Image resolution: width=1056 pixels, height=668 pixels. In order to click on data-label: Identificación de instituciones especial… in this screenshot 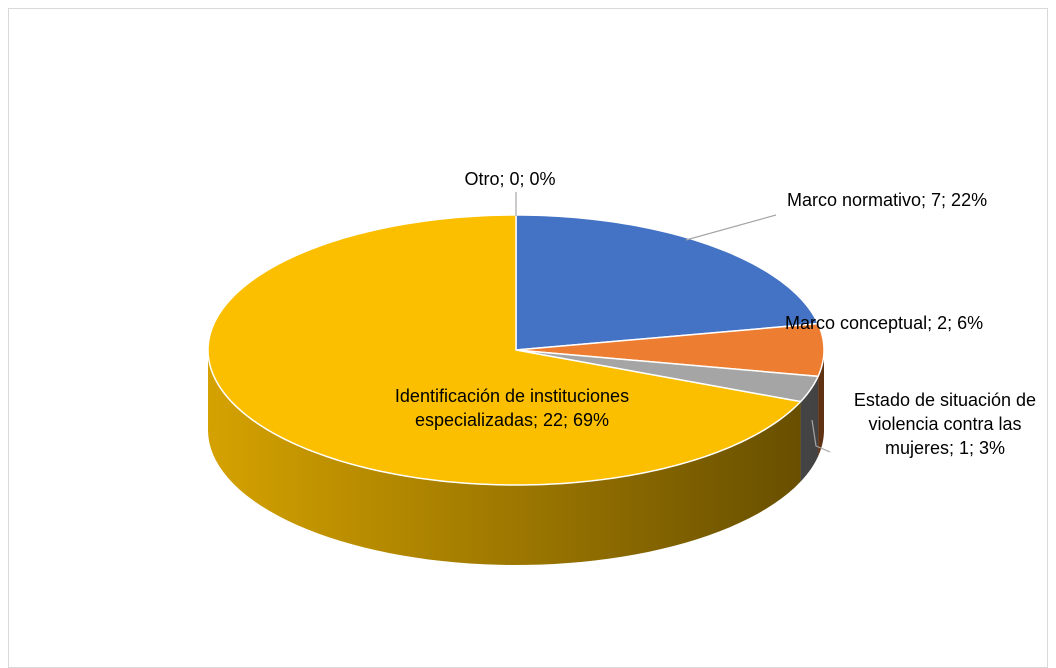, I will do `click(512, 408)`.